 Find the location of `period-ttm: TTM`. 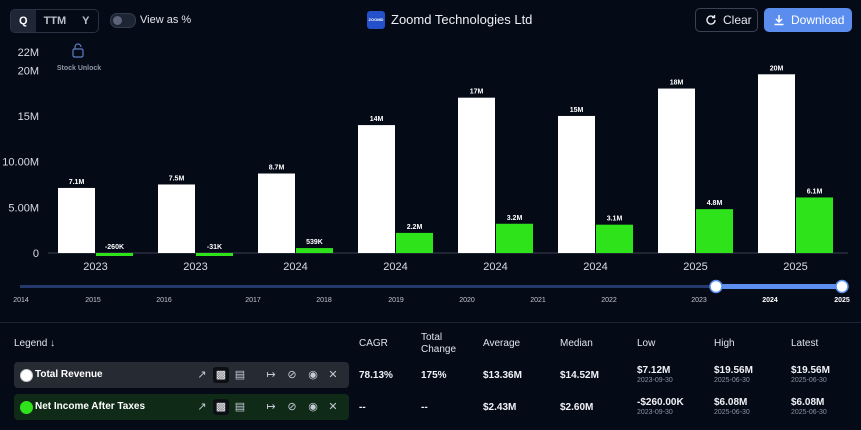

period-ttm: TTM is located at coordinates (55, 21).